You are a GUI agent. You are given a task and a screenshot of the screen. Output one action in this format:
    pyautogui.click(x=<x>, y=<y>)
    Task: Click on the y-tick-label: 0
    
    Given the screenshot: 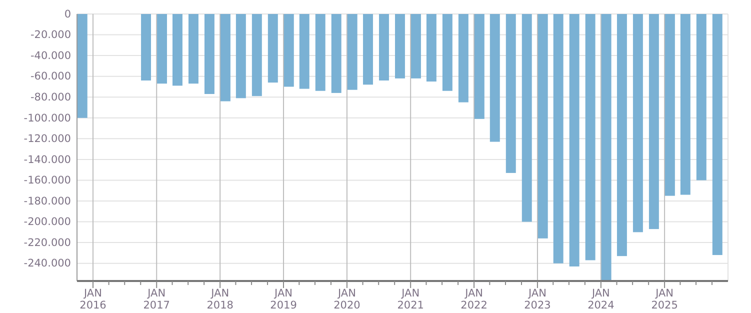 What is the action you would take?
    pyautogui.click(x=67, y=14)
    